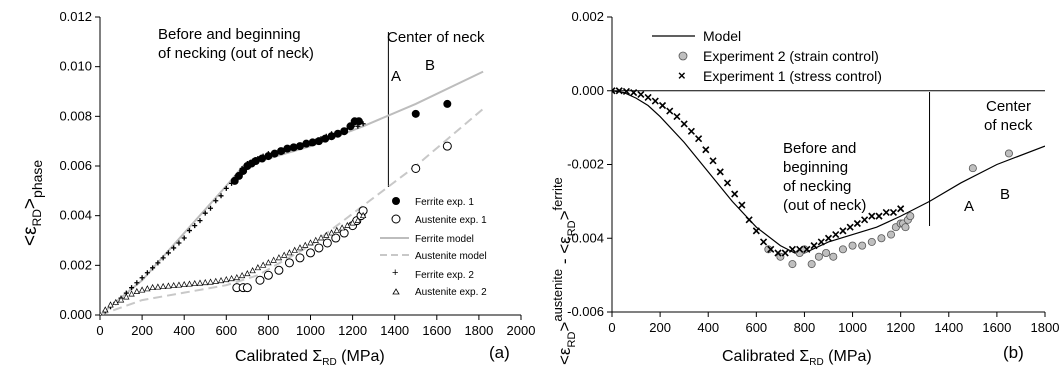  I want to click on legend-label-model: Model, so click(722, 36).